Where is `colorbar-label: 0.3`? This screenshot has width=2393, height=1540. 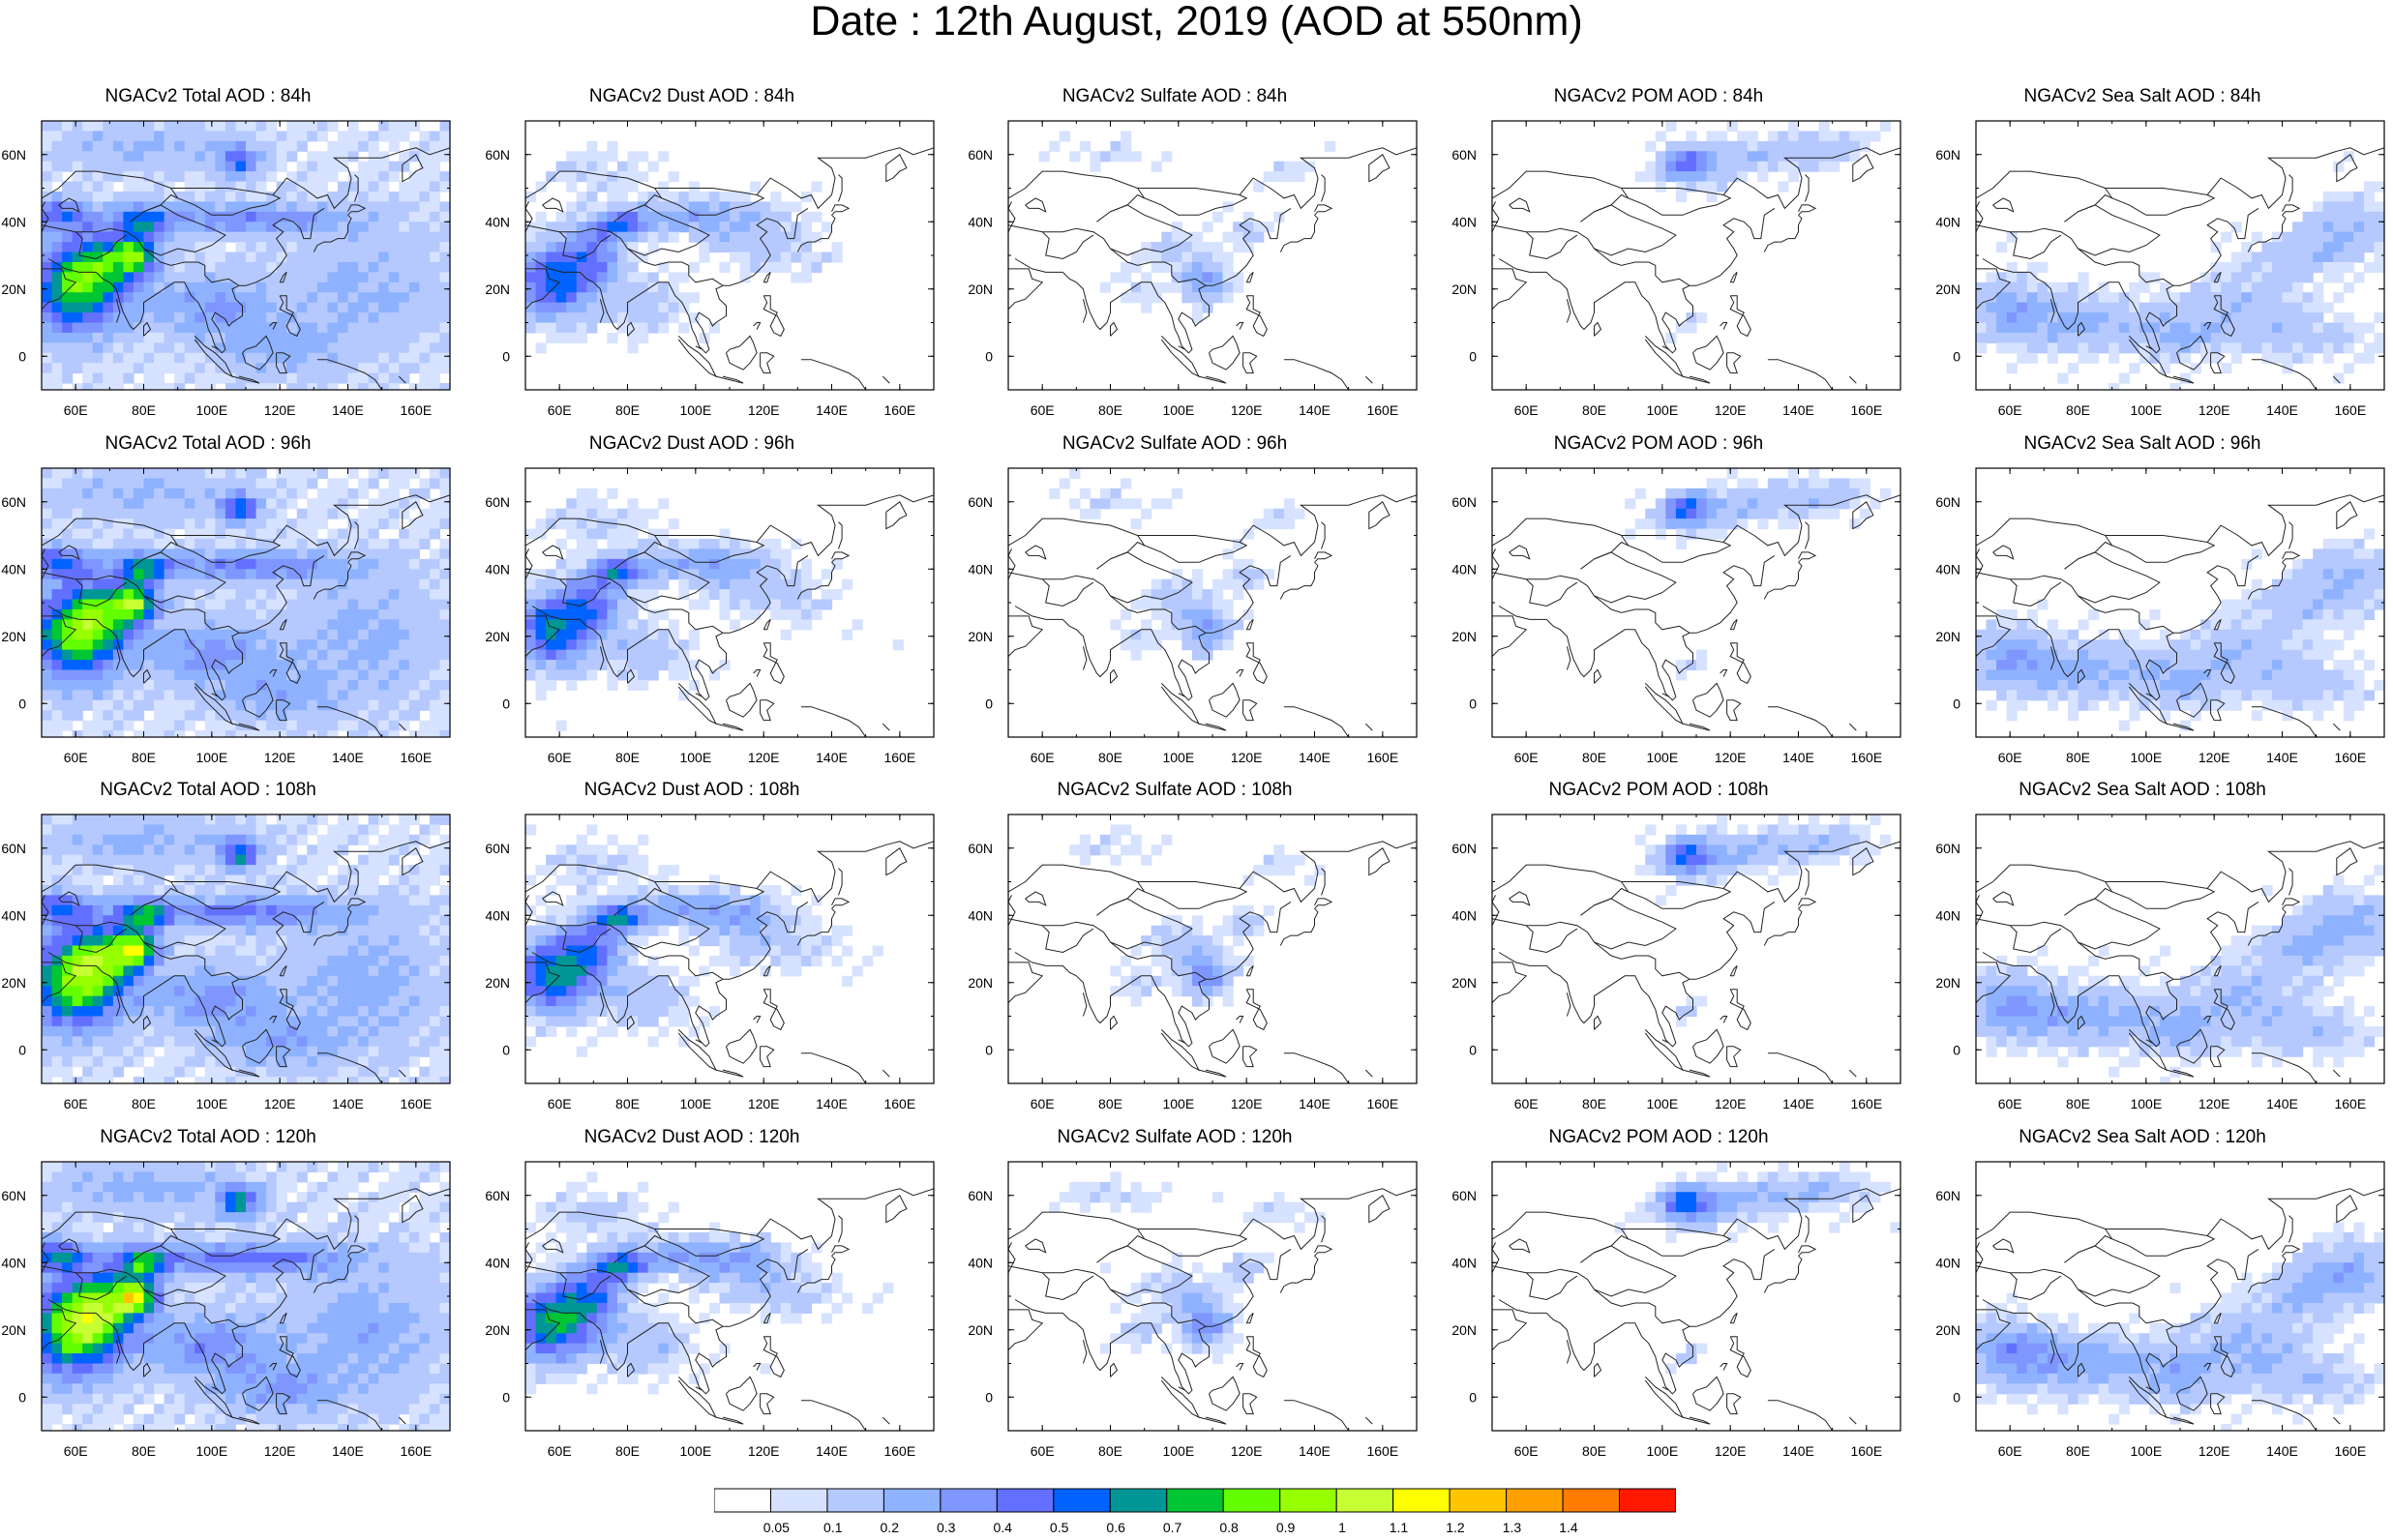 colorbar-label: 0.3 is located at coordinates (947, 1527).